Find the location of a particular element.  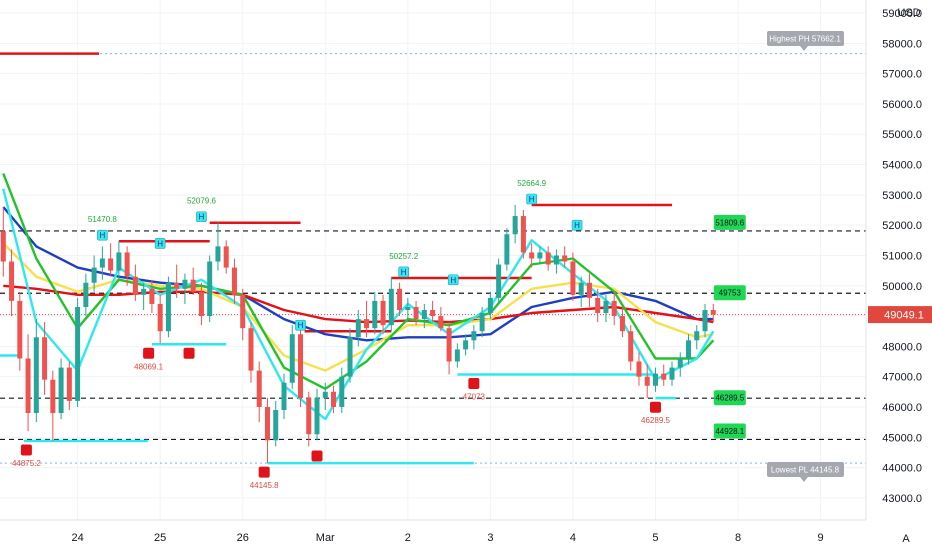

highest-ph-tag: Highest PH 57662.1 is located at coordinates (805, 41).